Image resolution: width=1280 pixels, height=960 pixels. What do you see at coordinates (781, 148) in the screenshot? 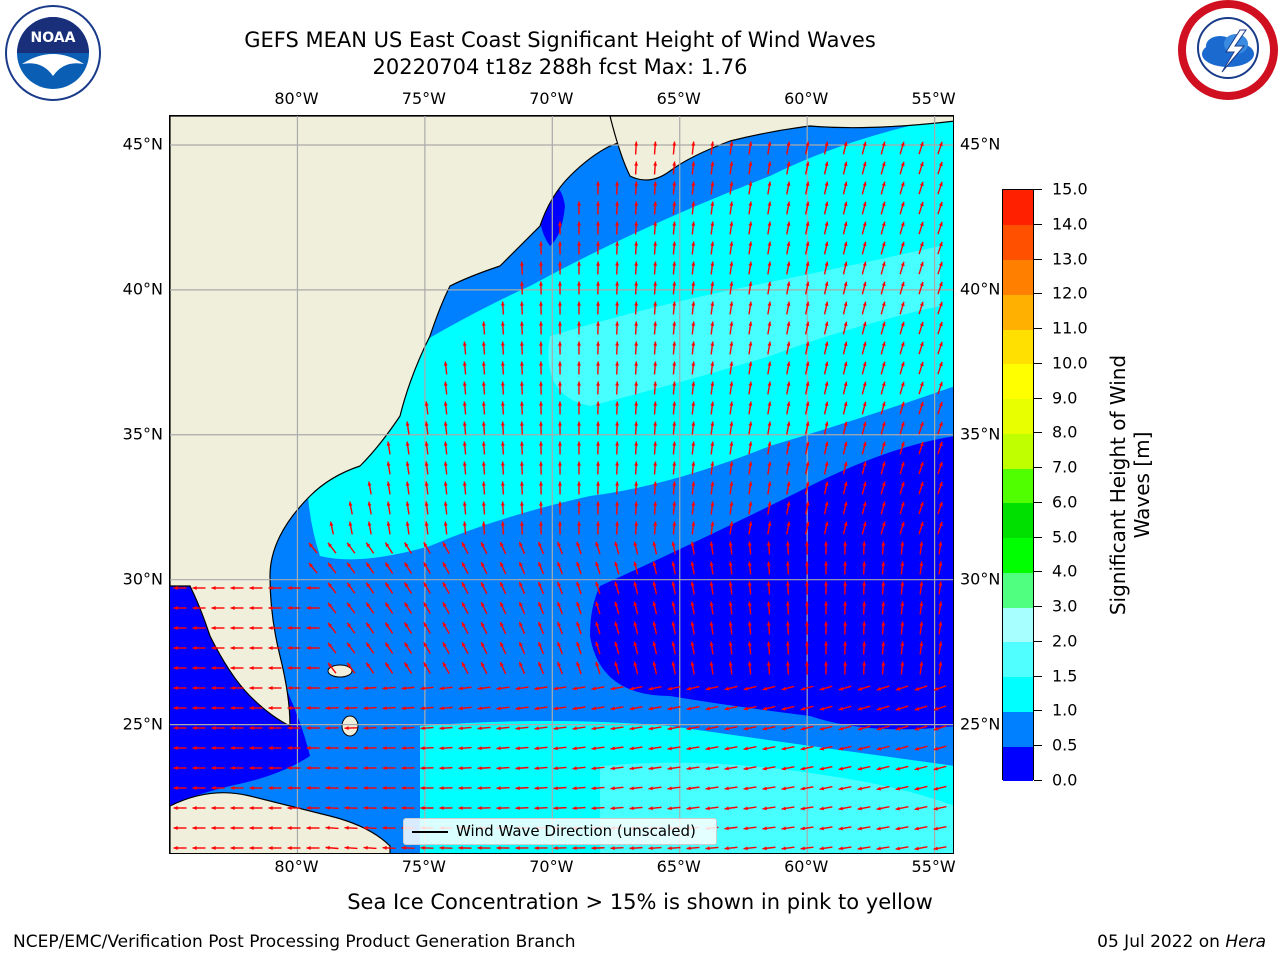
I see `canada-landmass` at bounding box center [781, 148].